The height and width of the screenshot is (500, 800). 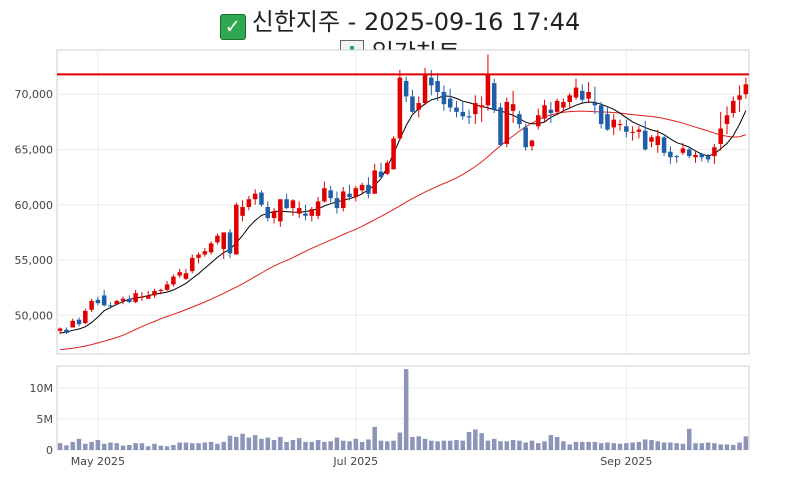 What do you see at coordinates (49, 450) in the screenshot?
I see `volume-y-tick-label: 0` at bounding box center [49, 450].